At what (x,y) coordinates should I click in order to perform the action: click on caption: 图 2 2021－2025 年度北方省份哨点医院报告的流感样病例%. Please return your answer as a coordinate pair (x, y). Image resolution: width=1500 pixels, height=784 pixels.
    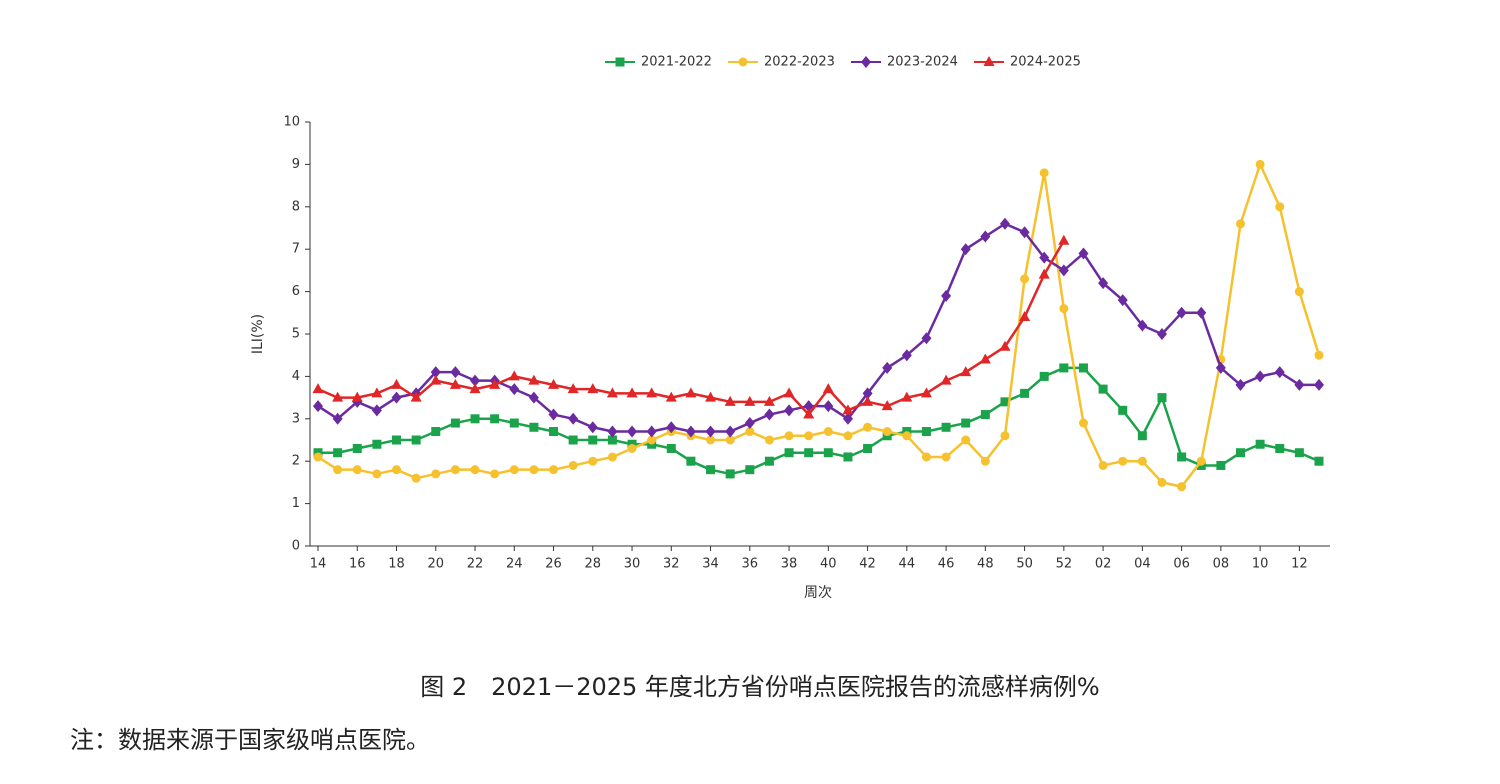
    Looking at the image, I should click on (760, 687).